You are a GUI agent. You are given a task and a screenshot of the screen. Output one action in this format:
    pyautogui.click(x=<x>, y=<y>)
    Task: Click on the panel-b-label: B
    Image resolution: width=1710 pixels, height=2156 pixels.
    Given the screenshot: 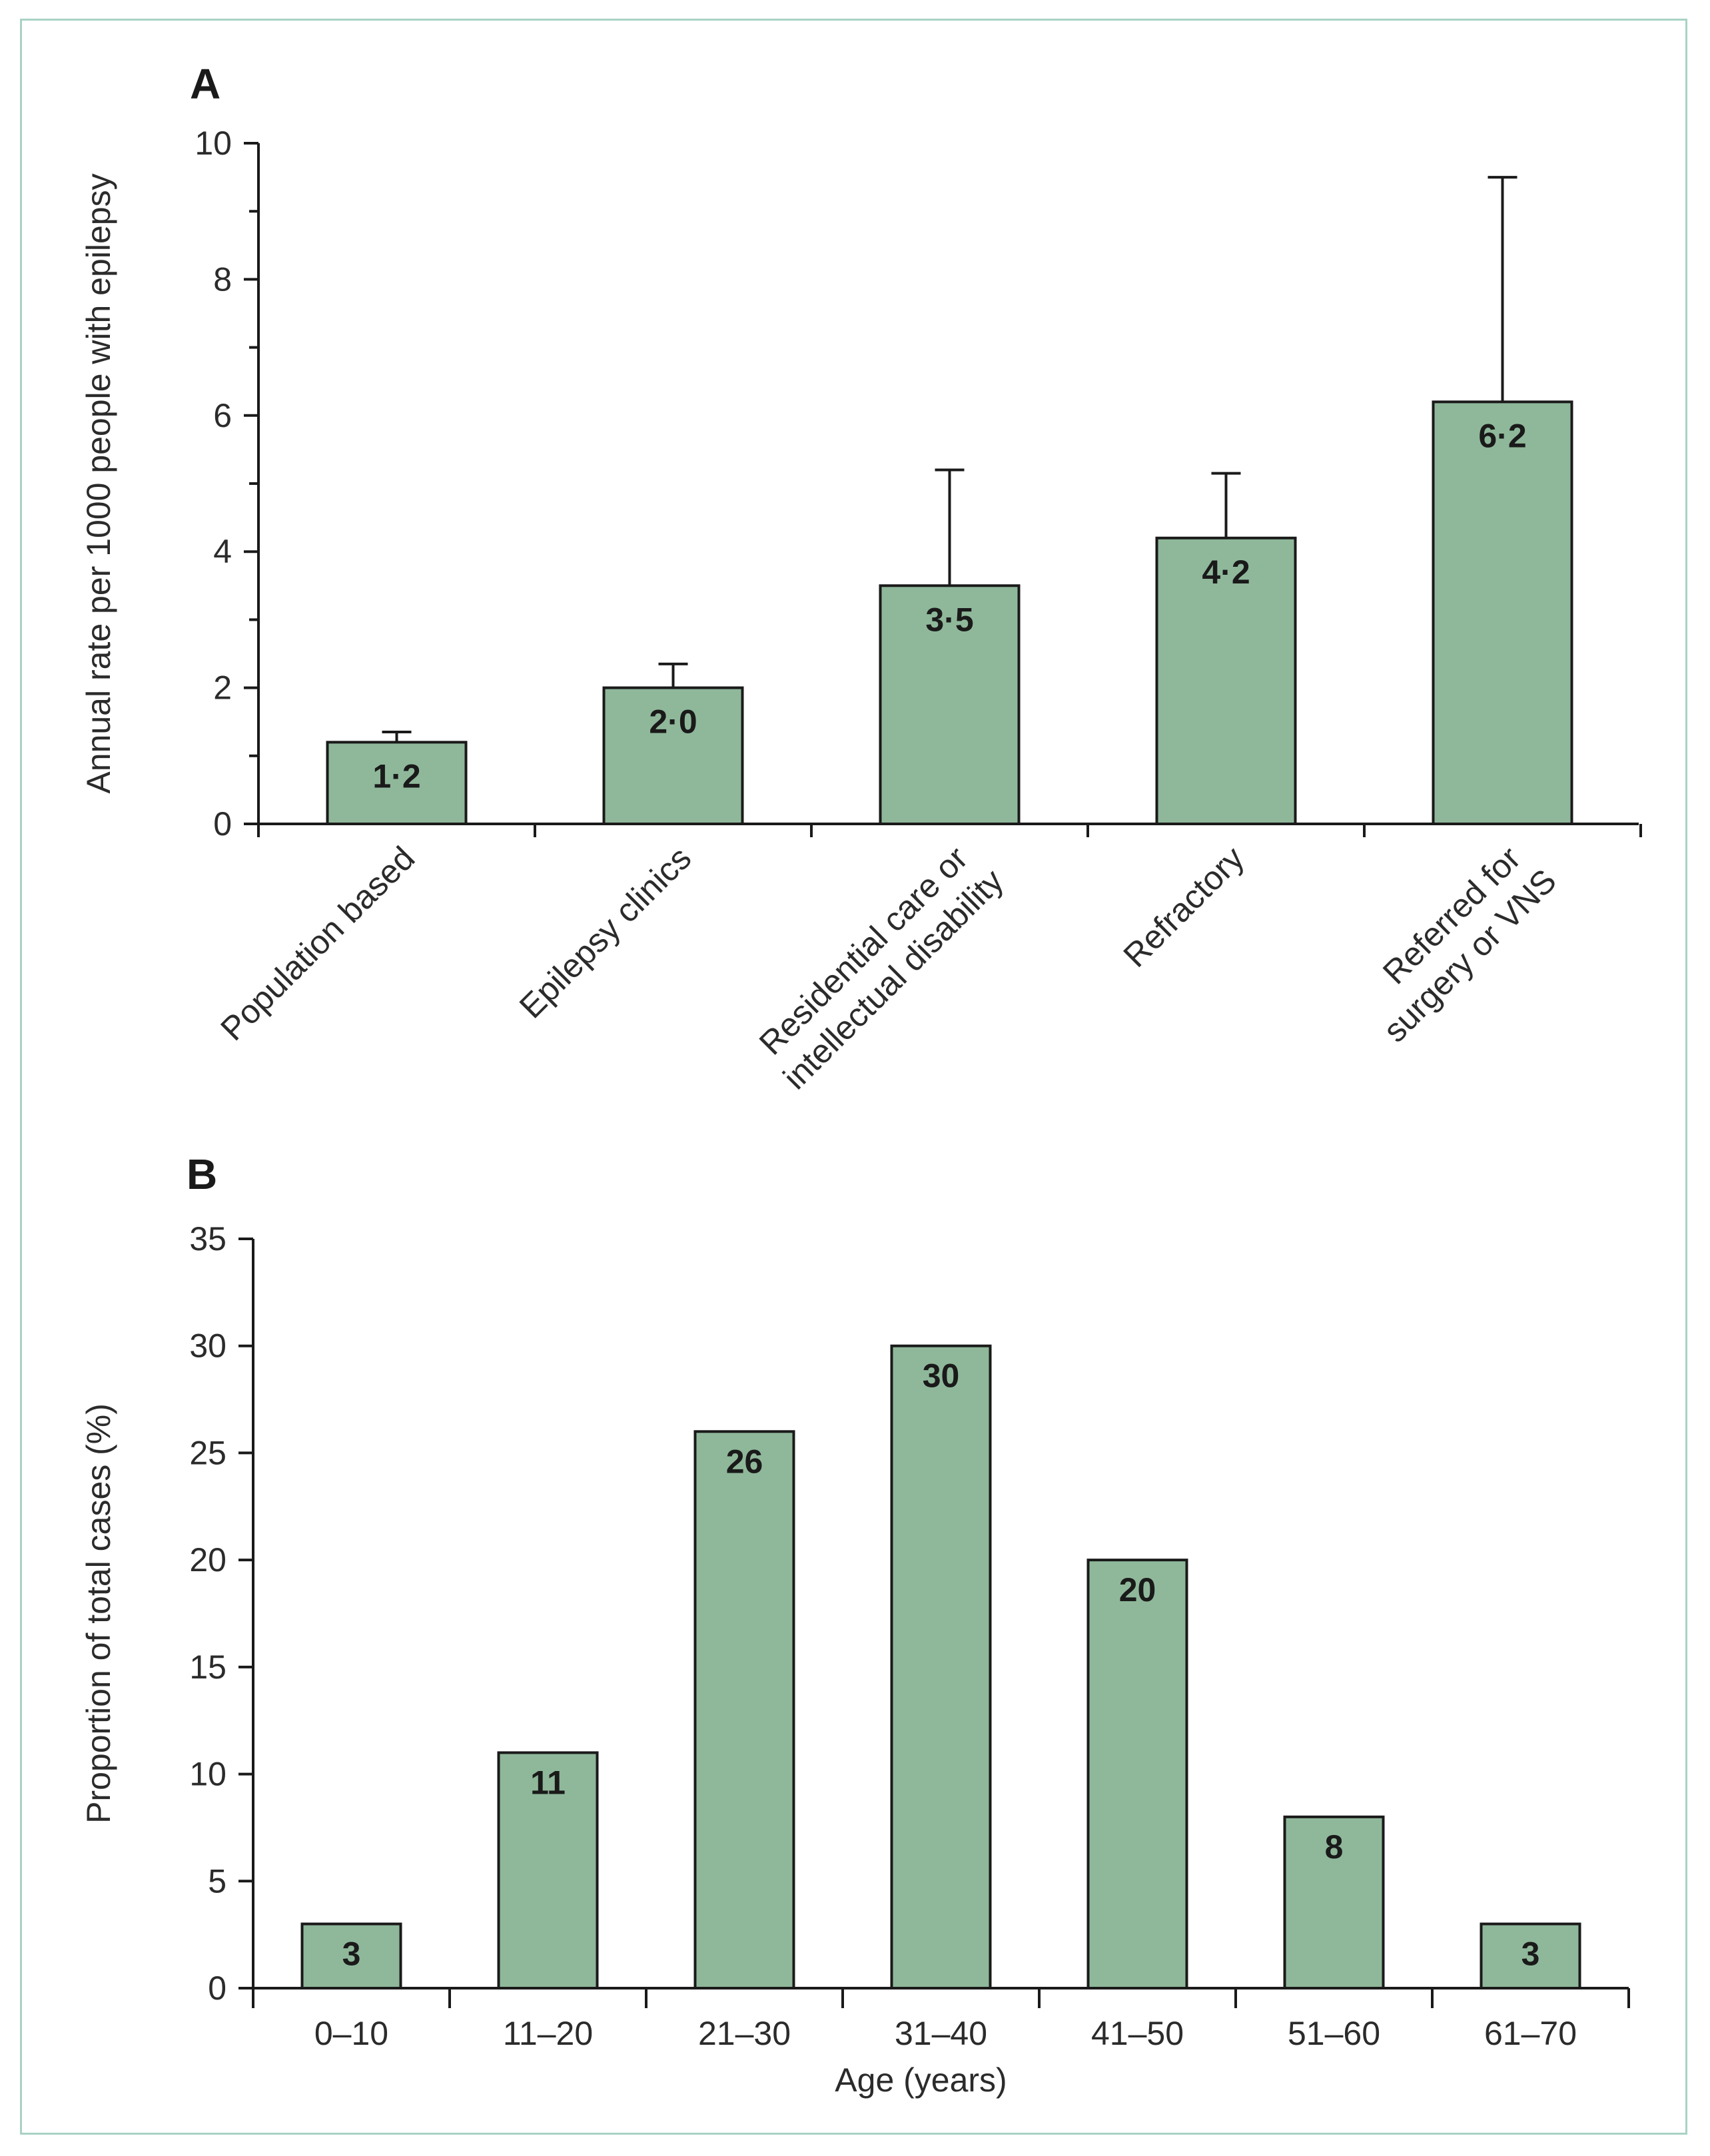 What is the action you would take?
    pyautogui.click(x=202, y=1174)
    